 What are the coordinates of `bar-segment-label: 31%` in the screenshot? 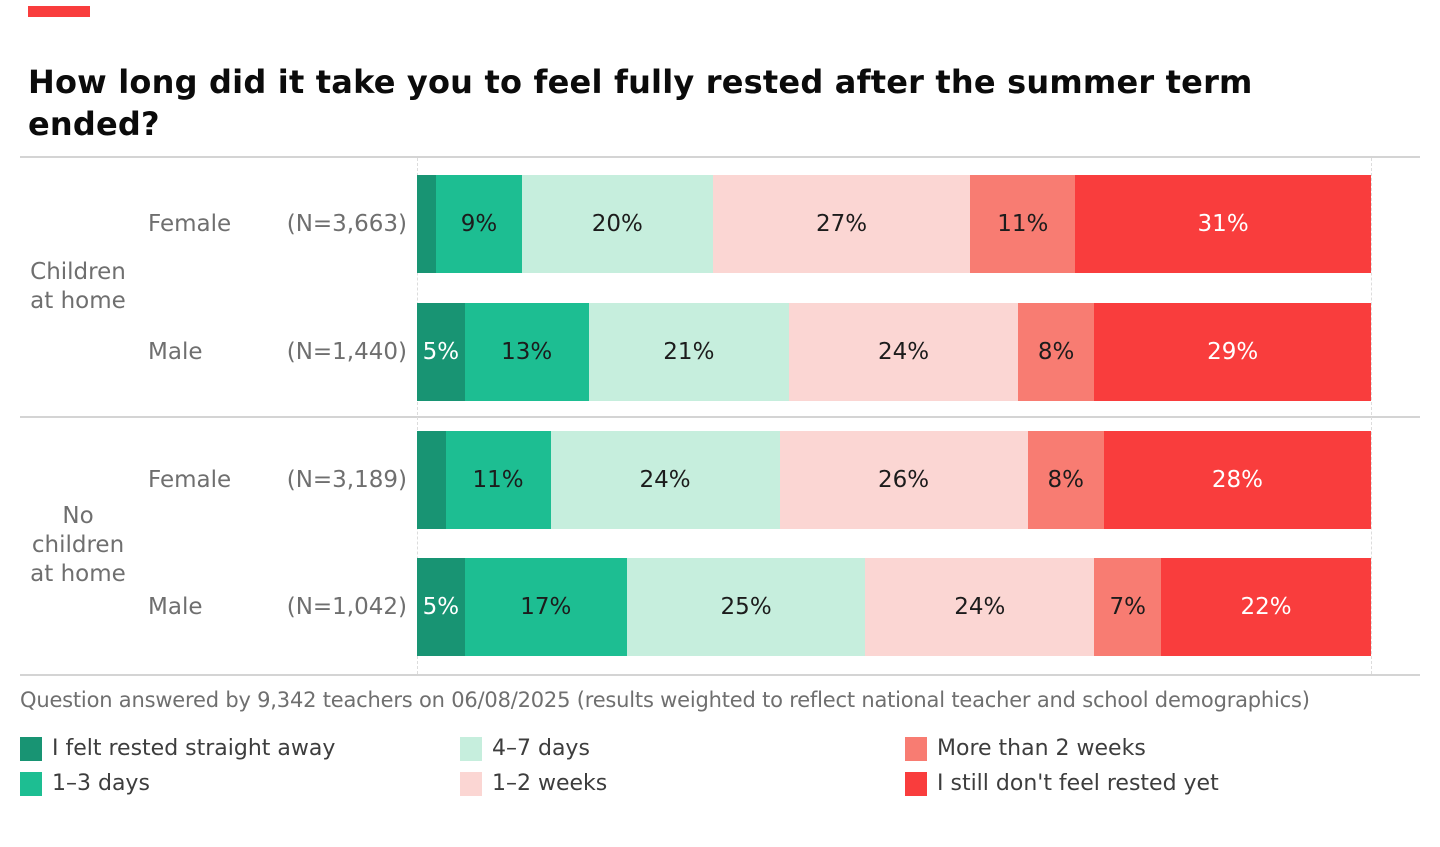 It's located at (1223, 224).